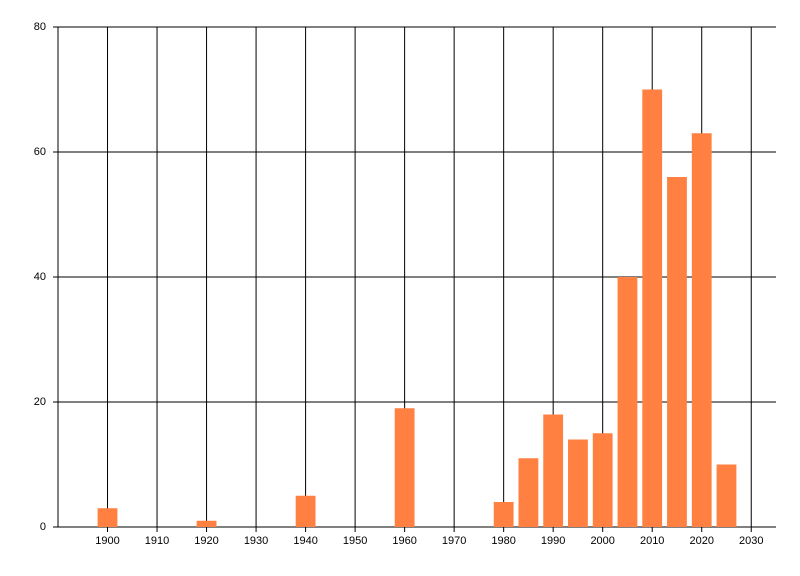 The image size is (800, 576). I want to click on y-tick-label: 0, so click(43, 527).